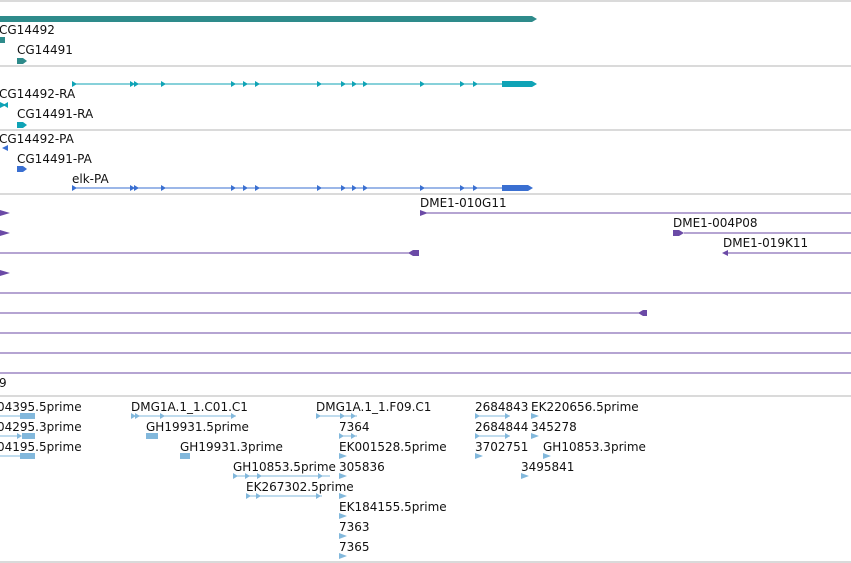 This screenshot has height=563, width=851. I want to click on est-label: 04295.3prime, so click(41, 427).